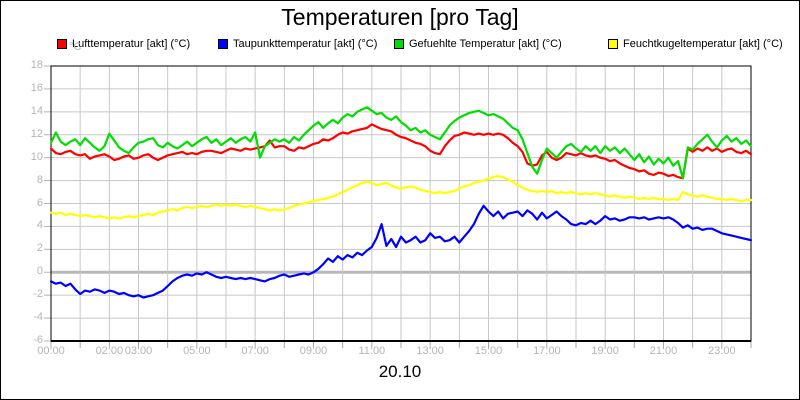 The height and width of the screenshot is (400, 800). Describe the element at coordinates (36, 87) in the screenshot. I see `y-axis-label: 16` at that location.